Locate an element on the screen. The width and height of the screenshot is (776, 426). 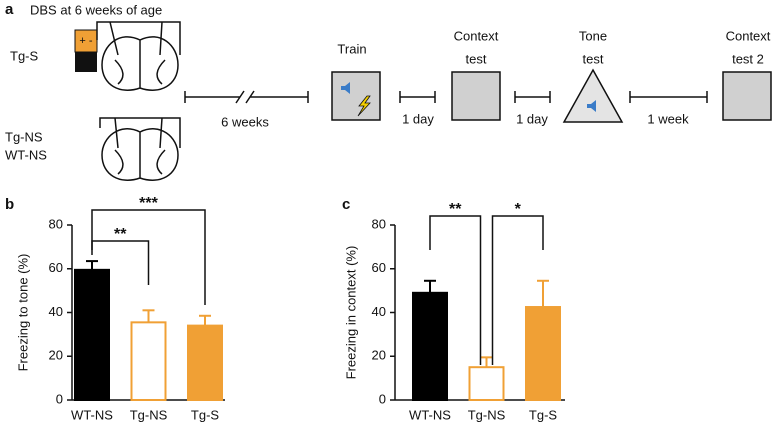
significance-label: *** is located at coordinates (148, 203).